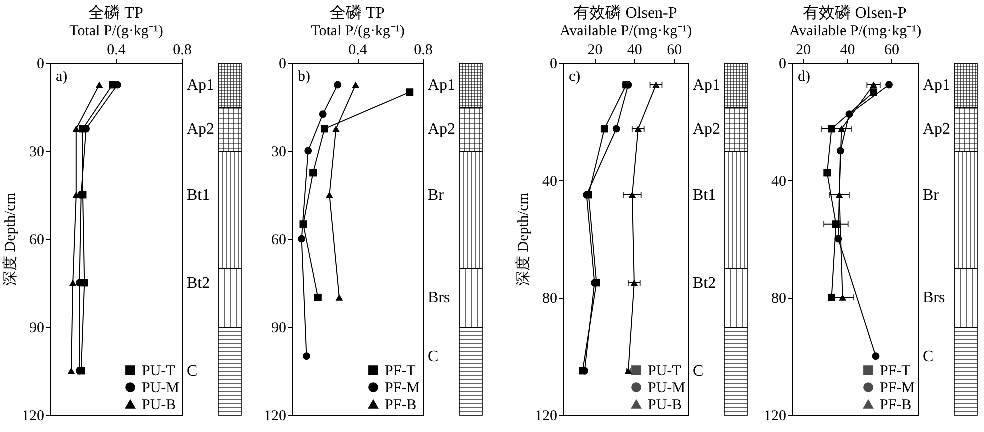 The image size is (984, 432). What do you see at coordinates (62, 77) in the screenshot?
I see `annotation: a)` at bounding box center [62, 77].